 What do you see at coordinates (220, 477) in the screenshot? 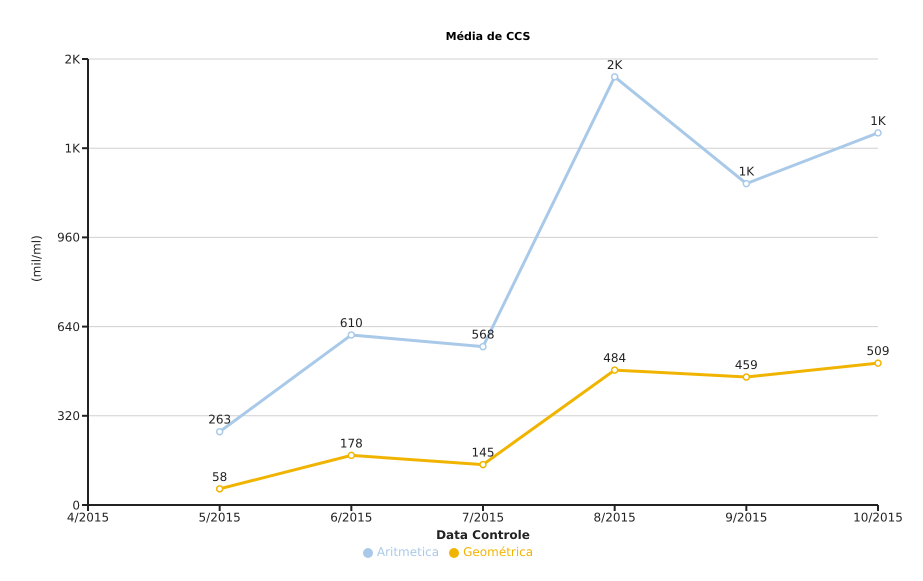
I see `data-label: 58` at bounding box center [220, 477].